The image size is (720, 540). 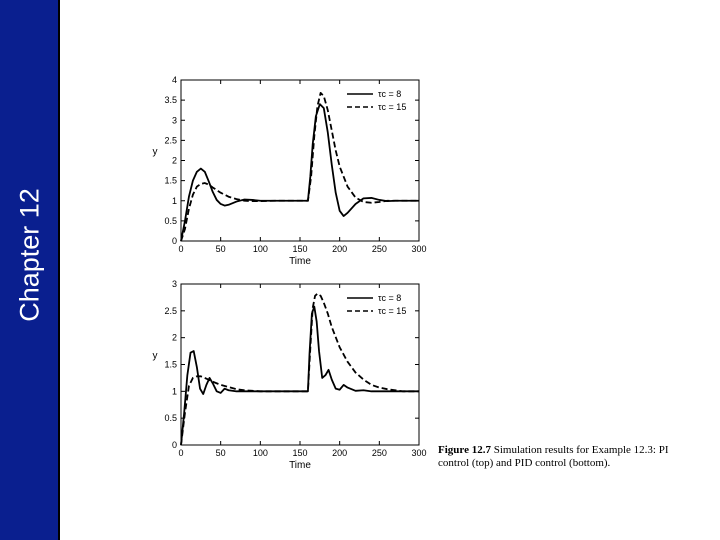 What do you see at coordinates (29, 255) in the screenshot?
I see `chapter-label: Chapter 12` at bounding box center [29, 255].